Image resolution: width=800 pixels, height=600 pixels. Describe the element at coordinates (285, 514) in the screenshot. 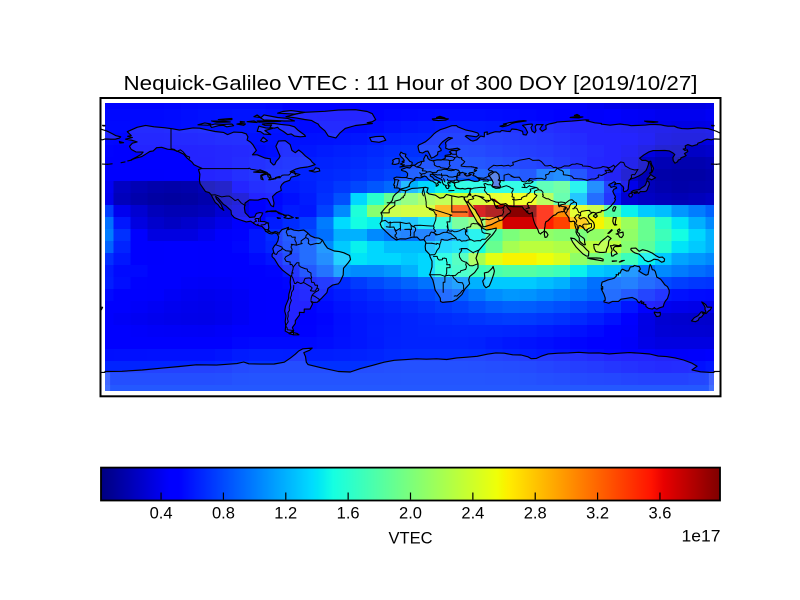

I see `svg-text: 1.2` at that location.